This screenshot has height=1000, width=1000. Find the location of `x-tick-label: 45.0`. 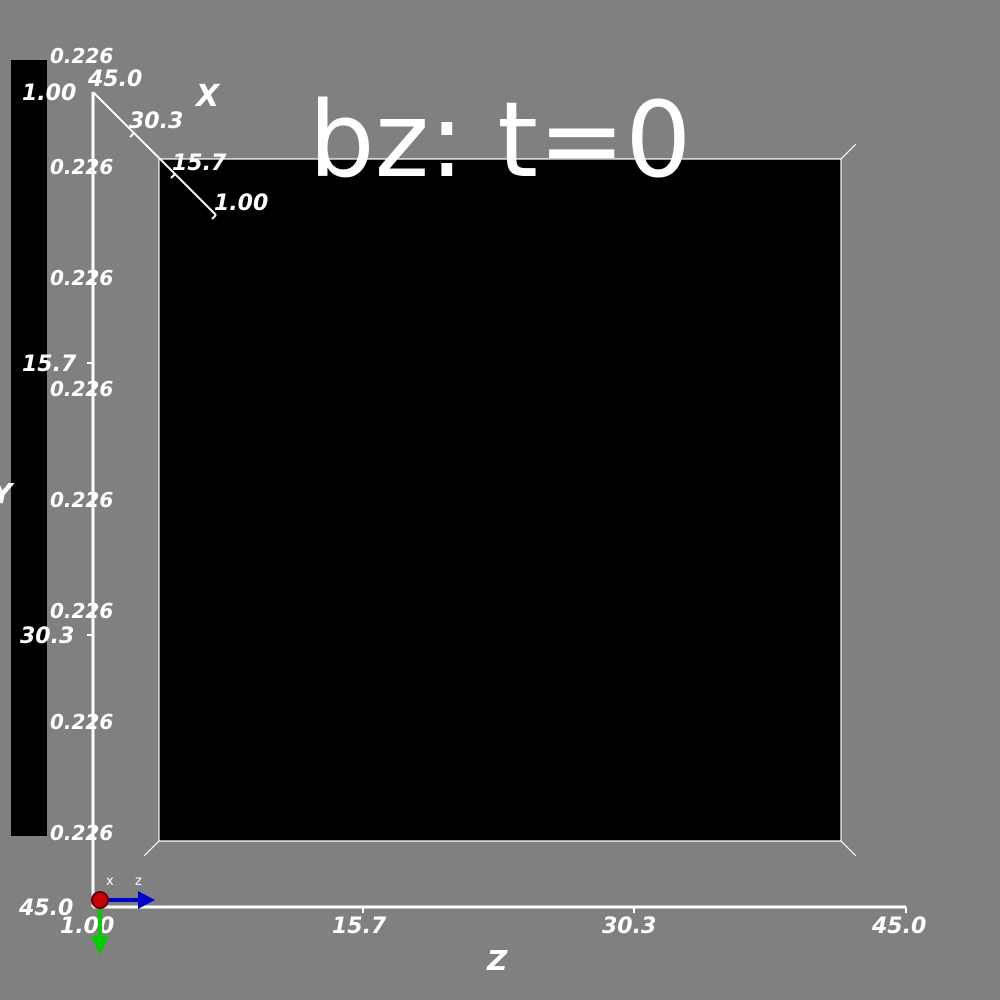

x-tick-label: 45.0 is located at coordinates (114, 79).